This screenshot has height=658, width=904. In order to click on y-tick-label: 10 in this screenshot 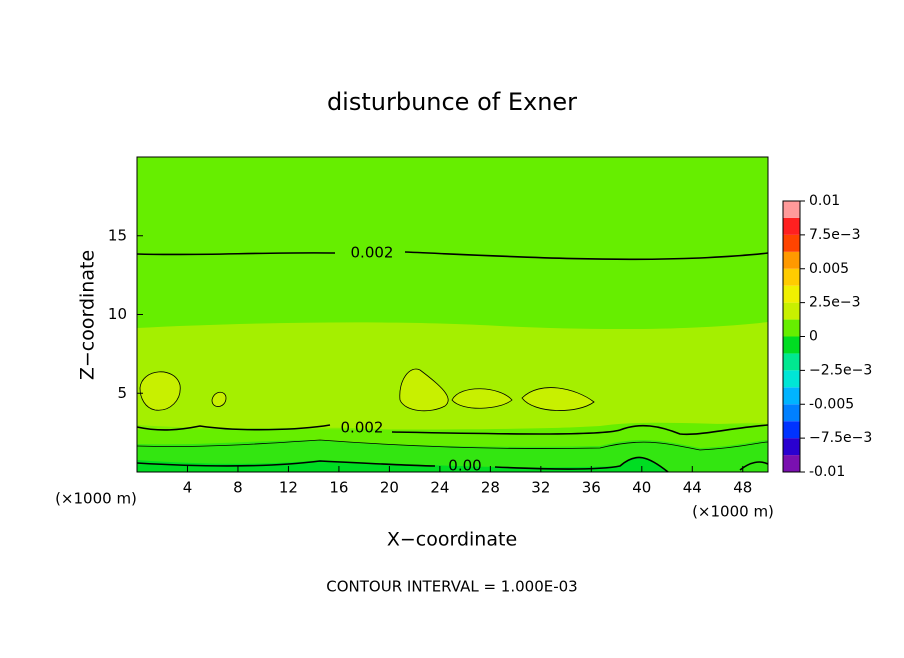, I will do `click(117, 314)`.